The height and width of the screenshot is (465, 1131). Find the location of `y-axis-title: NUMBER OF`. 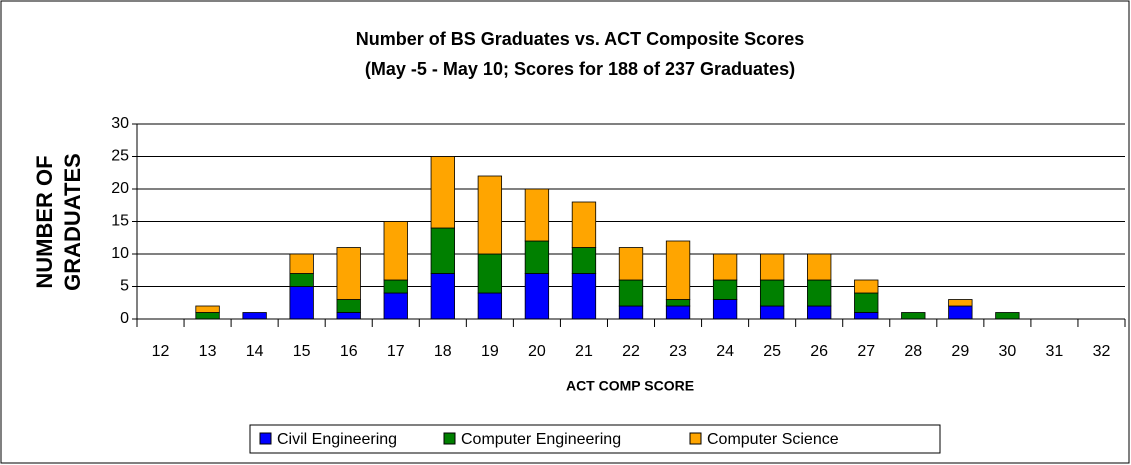

y-axis-title: NUMBER OF is located at coordinates (44, 221).